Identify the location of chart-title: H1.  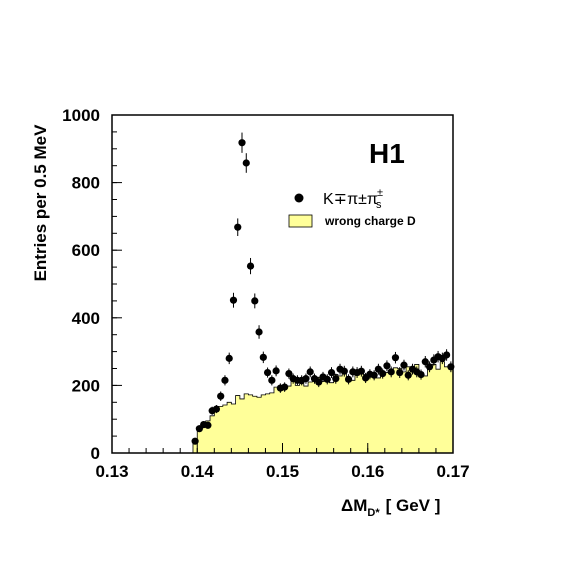
(387, 153).